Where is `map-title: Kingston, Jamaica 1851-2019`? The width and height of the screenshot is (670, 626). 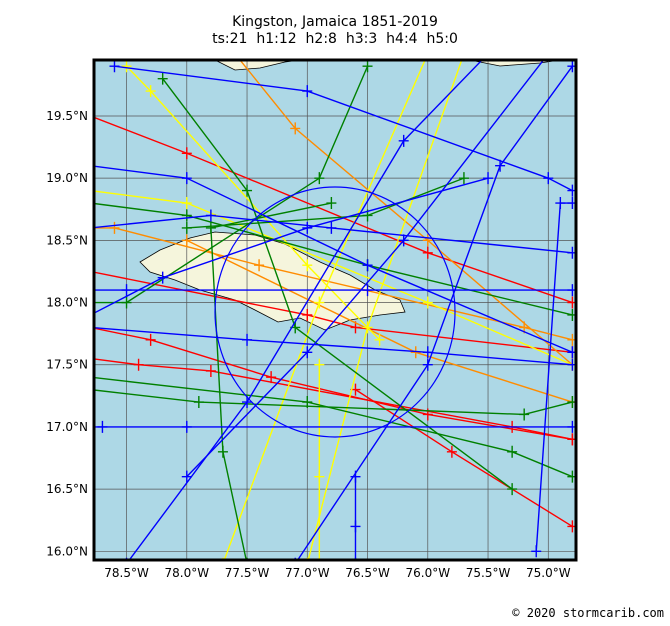
map-title: Kingston, Jamaica 1851-2019 is located at coordinates (335, 22).